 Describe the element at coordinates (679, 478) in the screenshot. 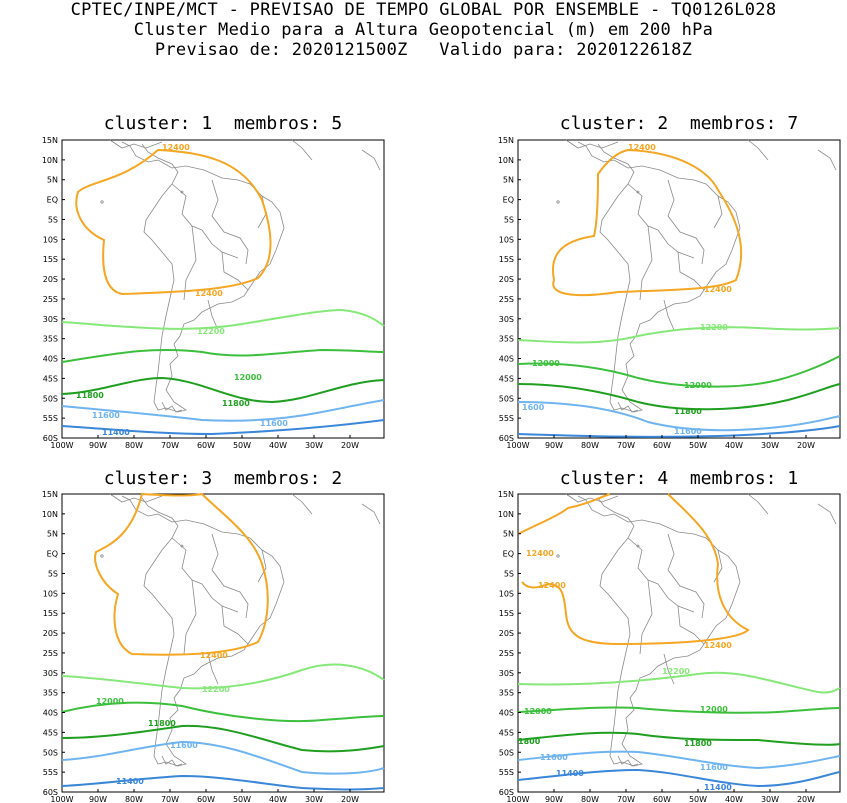

I see `panel-4-title: cluster: 4 membros: 1` at that location.